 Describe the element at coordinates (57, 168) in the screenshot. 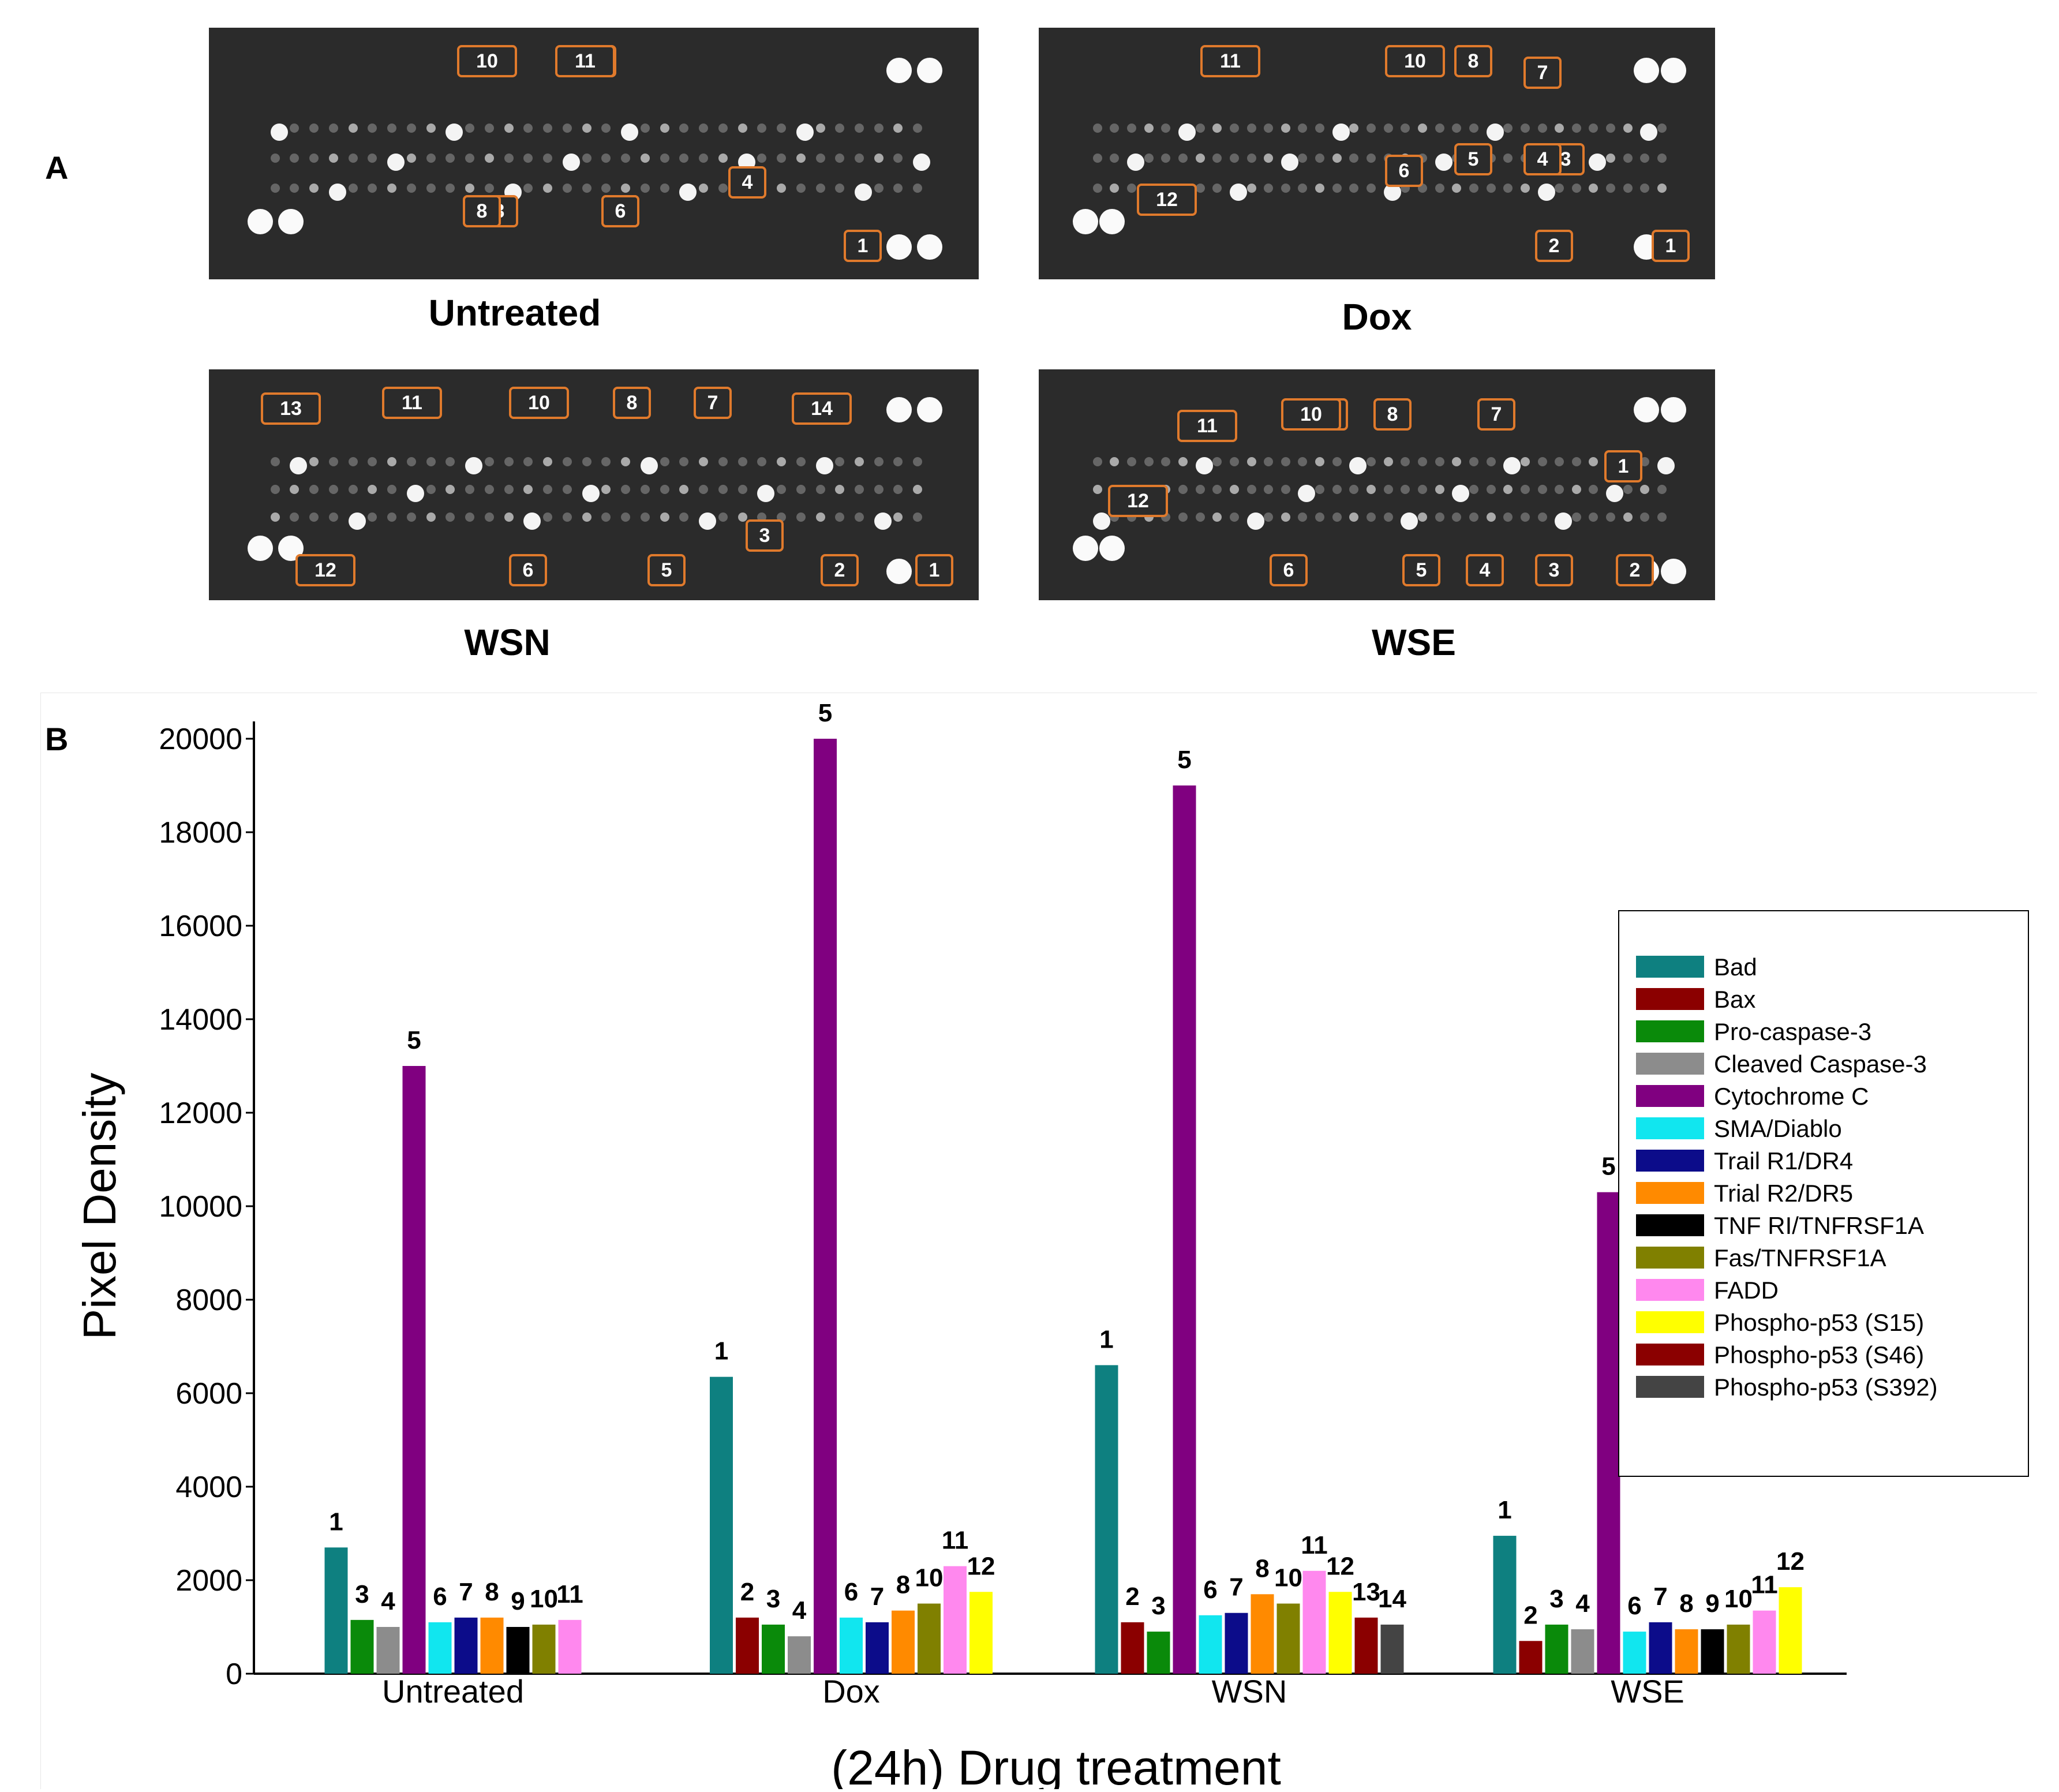

I see `panel-a-letter: A` at that location.